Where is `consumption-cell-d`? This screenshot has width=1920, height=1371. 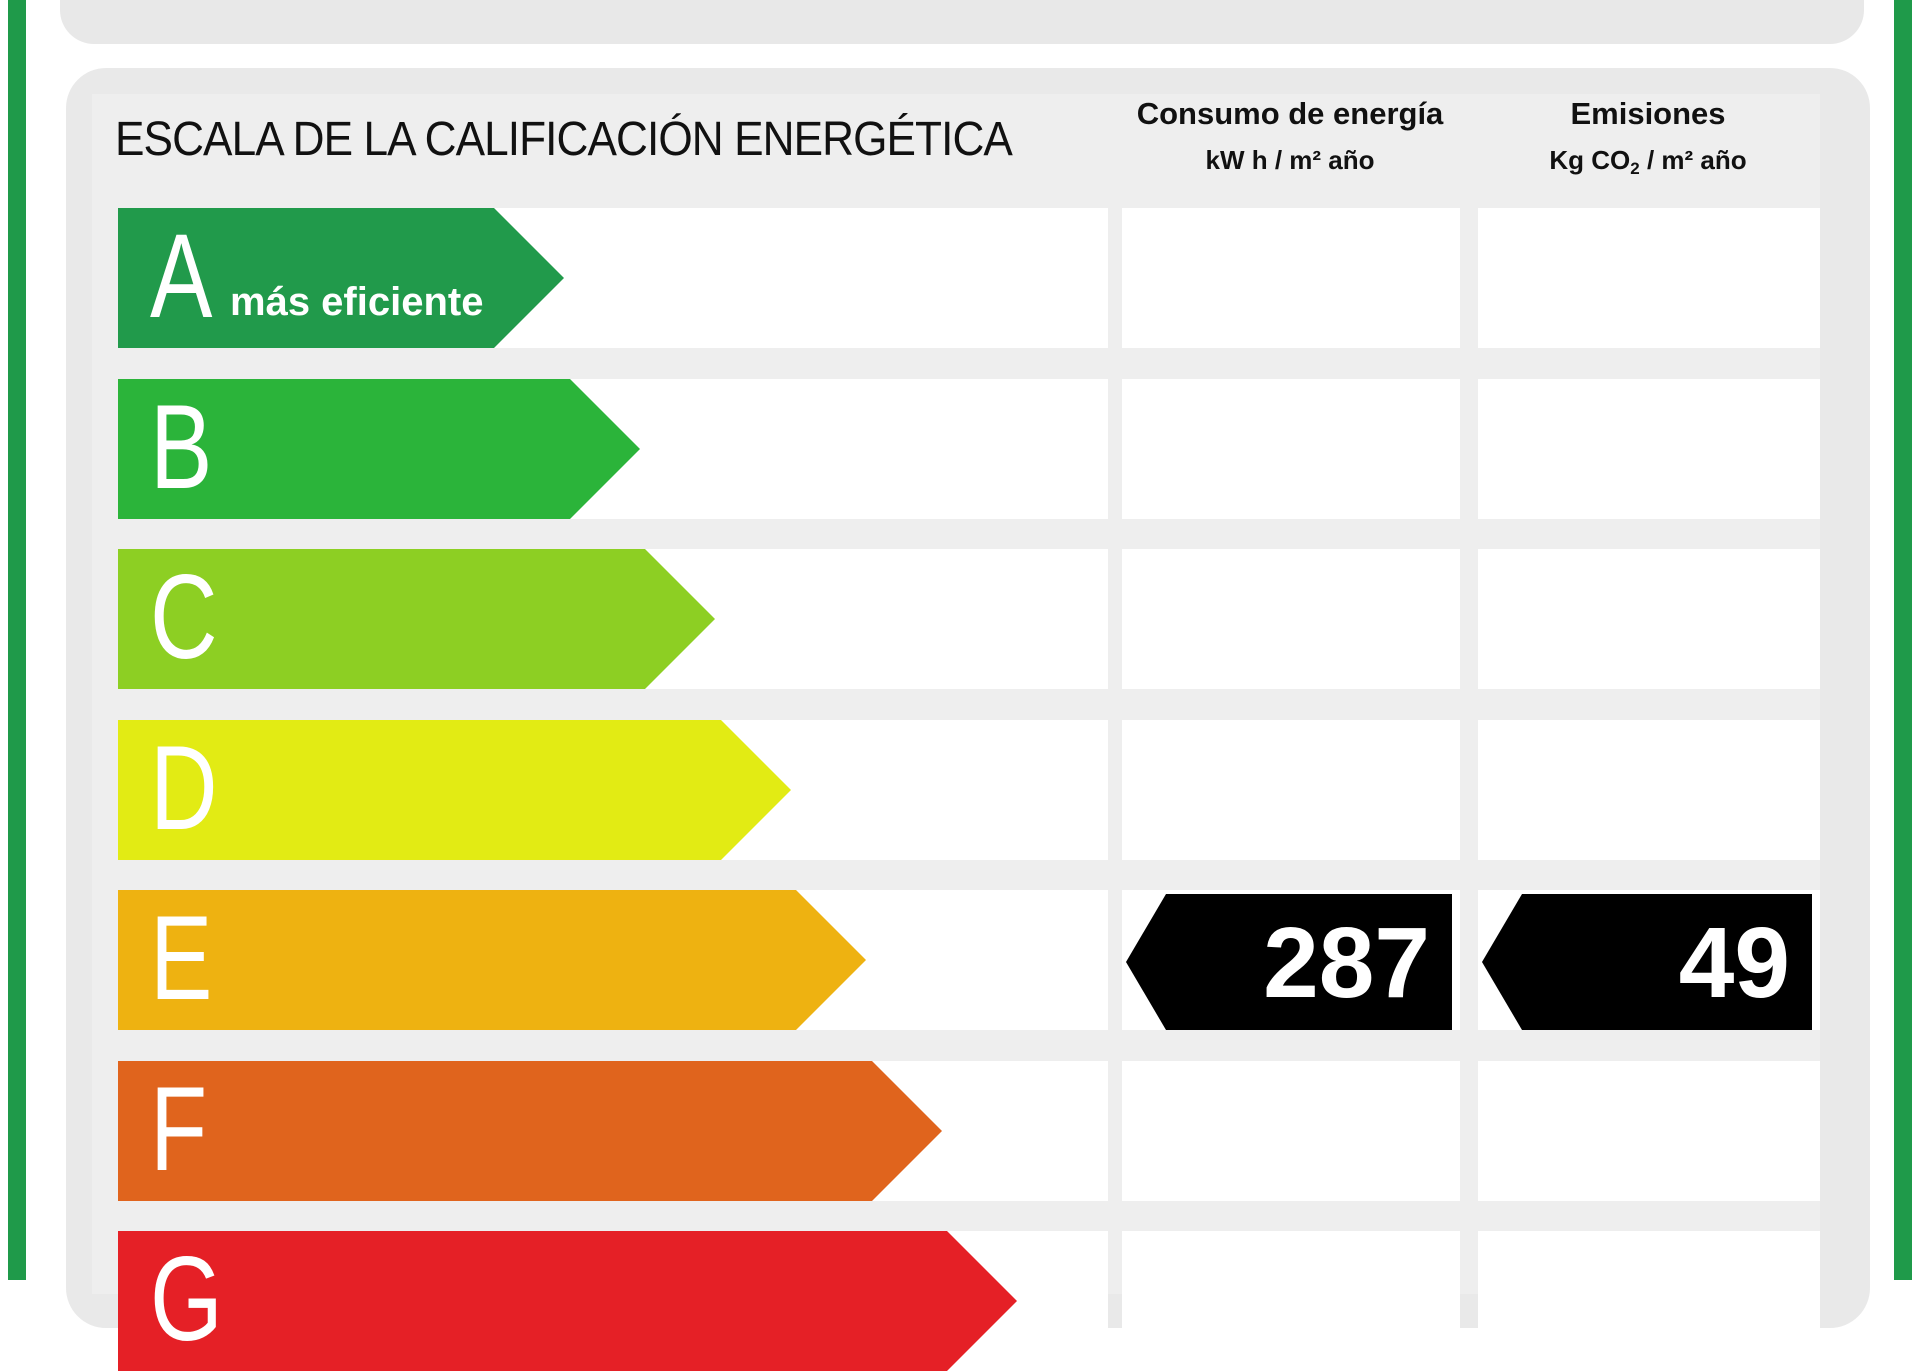 consumption-cell-d is located at coordinates (1291, 790).